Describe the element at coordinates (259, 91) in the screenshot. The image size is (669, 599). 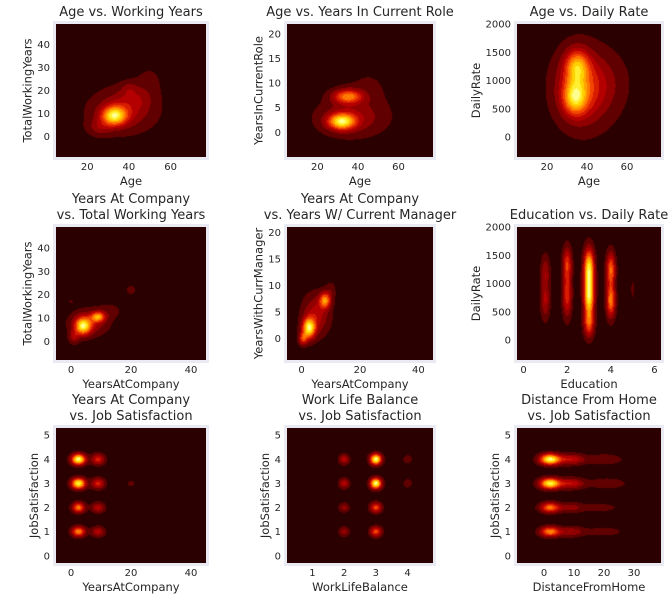
I see `y-axis-label: YearsInCurrentRole` at that location.